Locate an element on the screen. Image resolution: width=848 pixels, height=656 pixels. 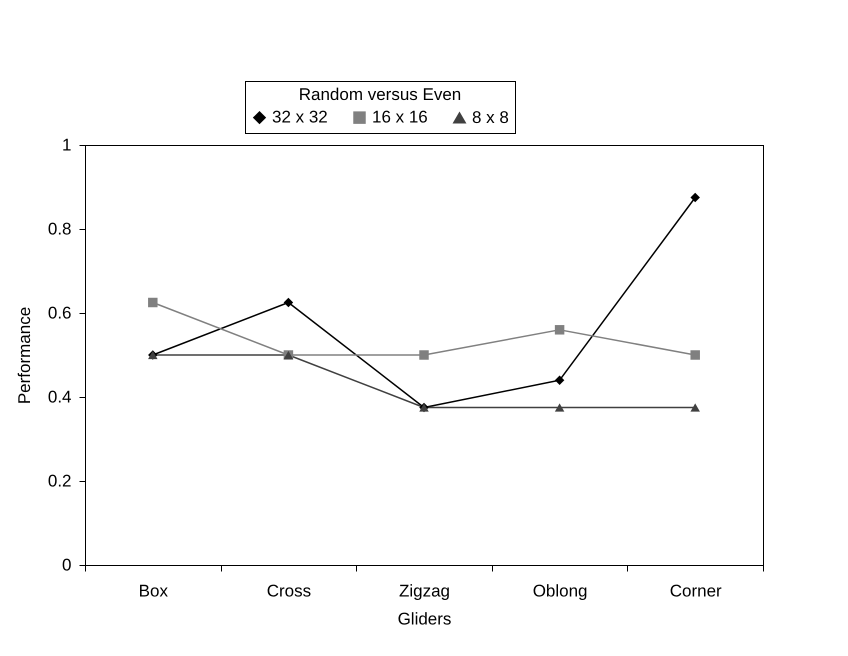
y-tick-label: 1 is located at coordinates (67, 145).